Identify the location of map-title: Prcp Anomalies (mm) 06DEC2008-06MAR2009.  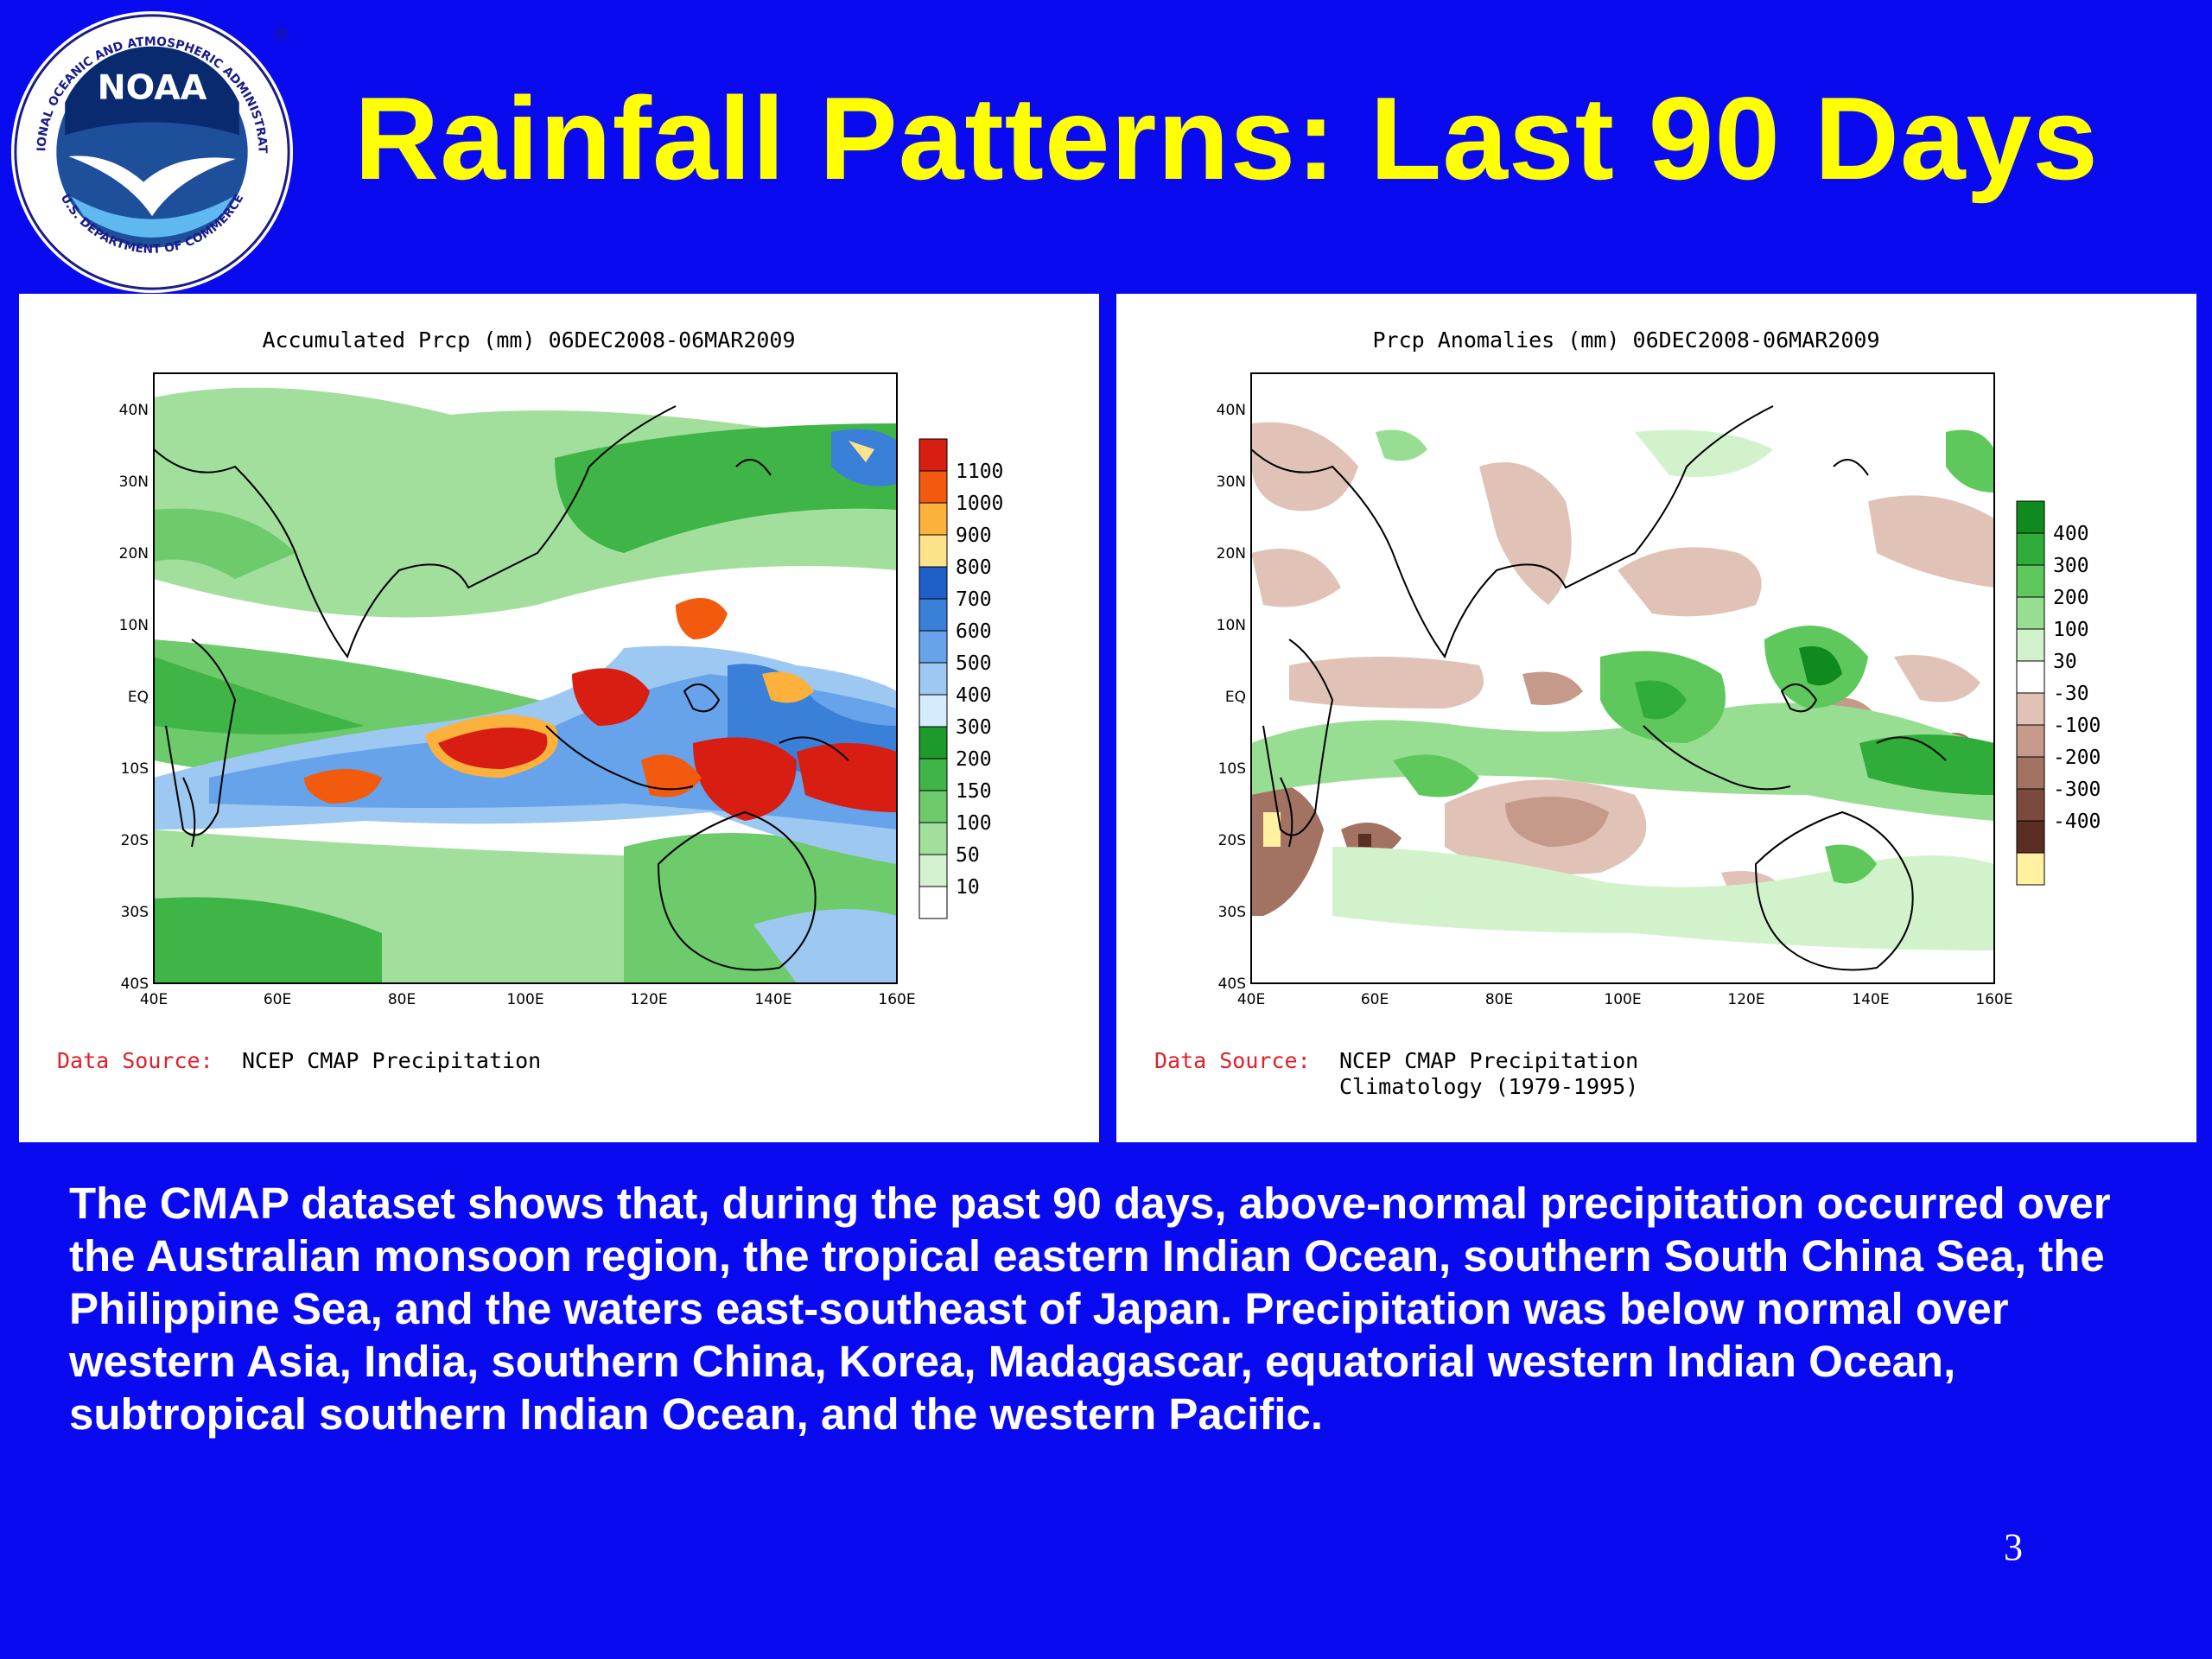
(1626, 340).